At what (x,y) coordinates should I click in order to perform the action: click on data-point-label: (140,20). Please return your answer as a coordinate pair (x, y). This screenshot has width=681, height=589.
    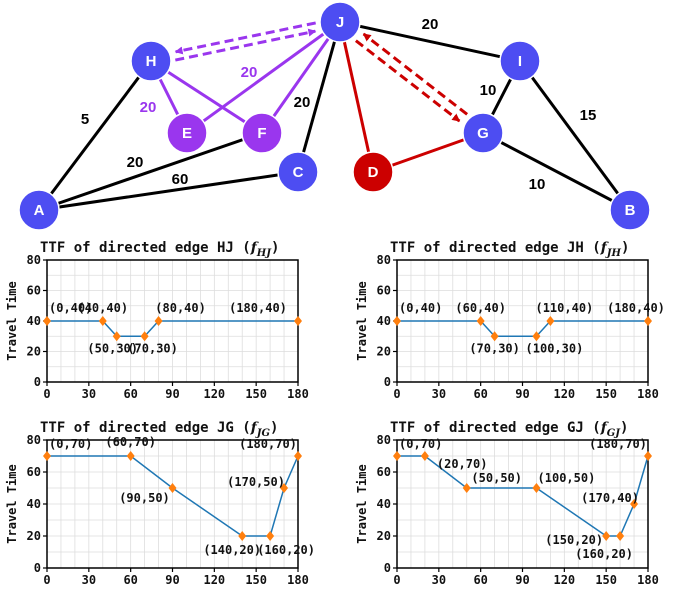
    Looking at the image, I should click on (232, 550).